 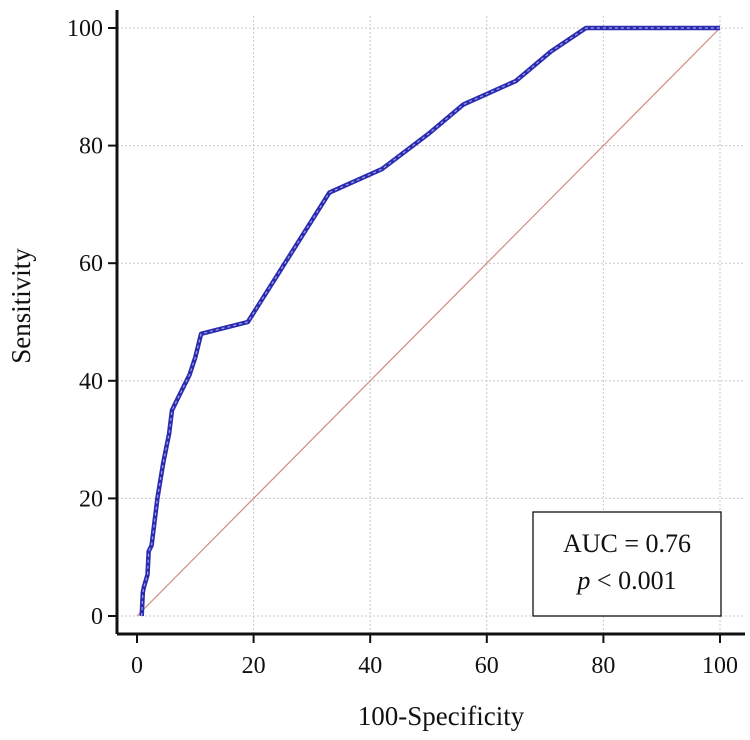 What do you see at coordinates (91, 499) in the screenshot?
I see `y-tick-label: 20` at bounding box center [91, 499].